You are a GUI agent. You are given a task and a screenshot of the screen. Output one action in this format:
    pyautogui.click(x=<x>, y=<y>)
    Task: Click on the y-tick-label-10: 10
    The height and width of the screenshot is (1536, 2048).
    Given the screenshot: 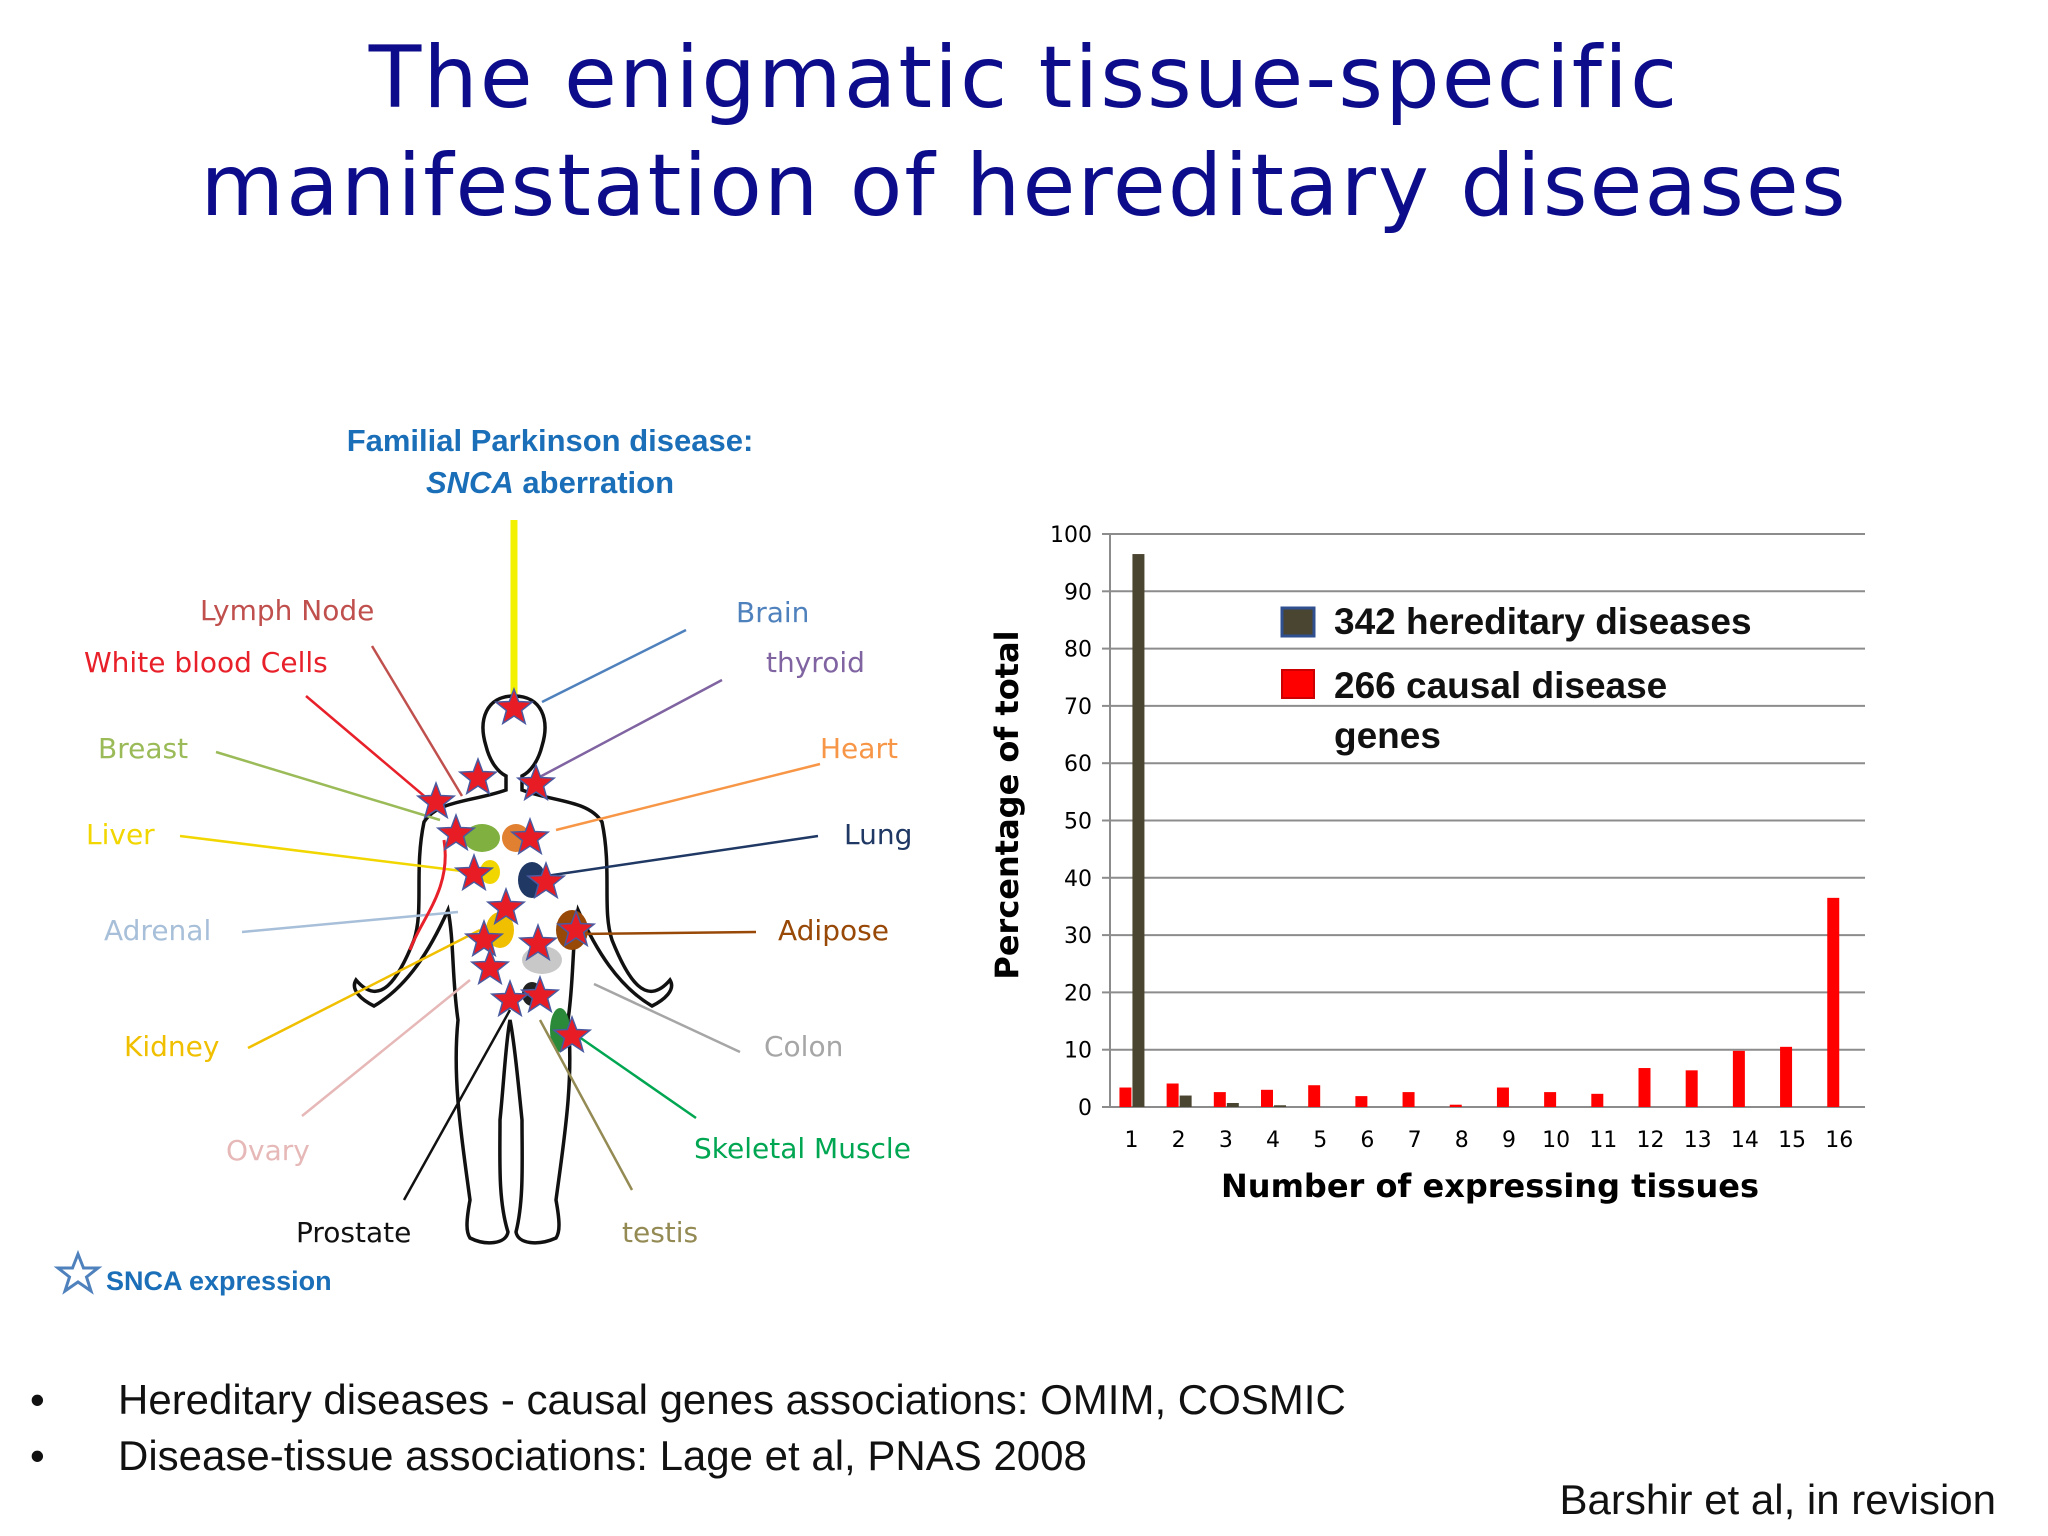 What is the action you would take?
    pyautogui.click(x=1078, y=1051)
    